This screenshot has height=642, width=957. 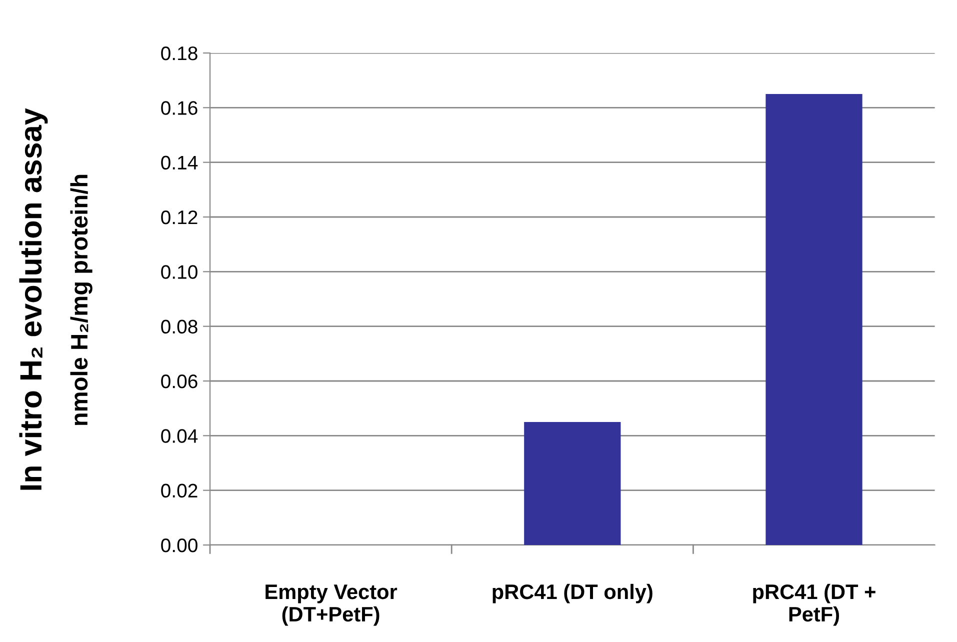 What do you see at coordinates (572, 594) in the screenshot?
I see `x-tick-label: pRC41 (DT only)` at bounding box center [572, 594].